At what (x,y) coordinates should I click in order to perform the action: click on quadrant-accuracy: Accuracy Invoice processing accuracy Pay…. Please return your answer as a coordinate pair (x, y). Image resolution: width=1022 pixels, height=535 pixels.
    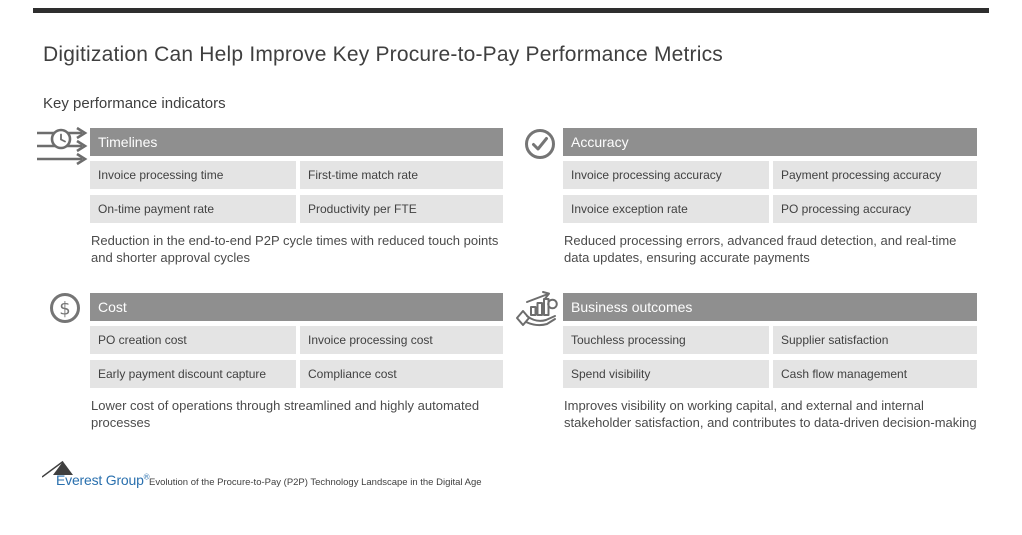
    Looking at the image, I should click on (770, 197).